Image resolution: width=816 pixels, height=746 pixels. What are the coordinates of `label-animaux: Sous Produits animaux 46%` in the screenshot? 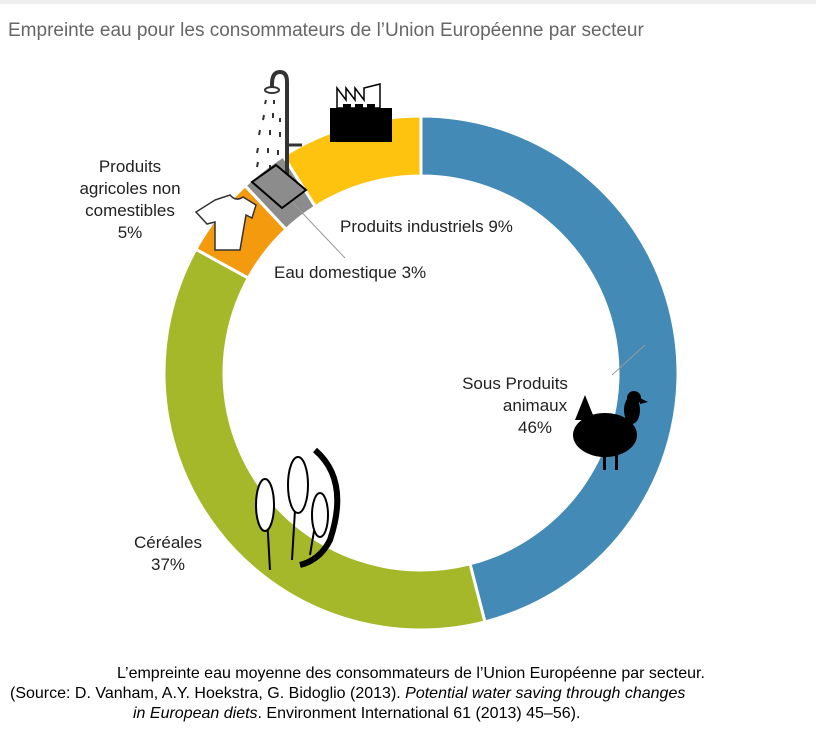 It's located at (515, 406).